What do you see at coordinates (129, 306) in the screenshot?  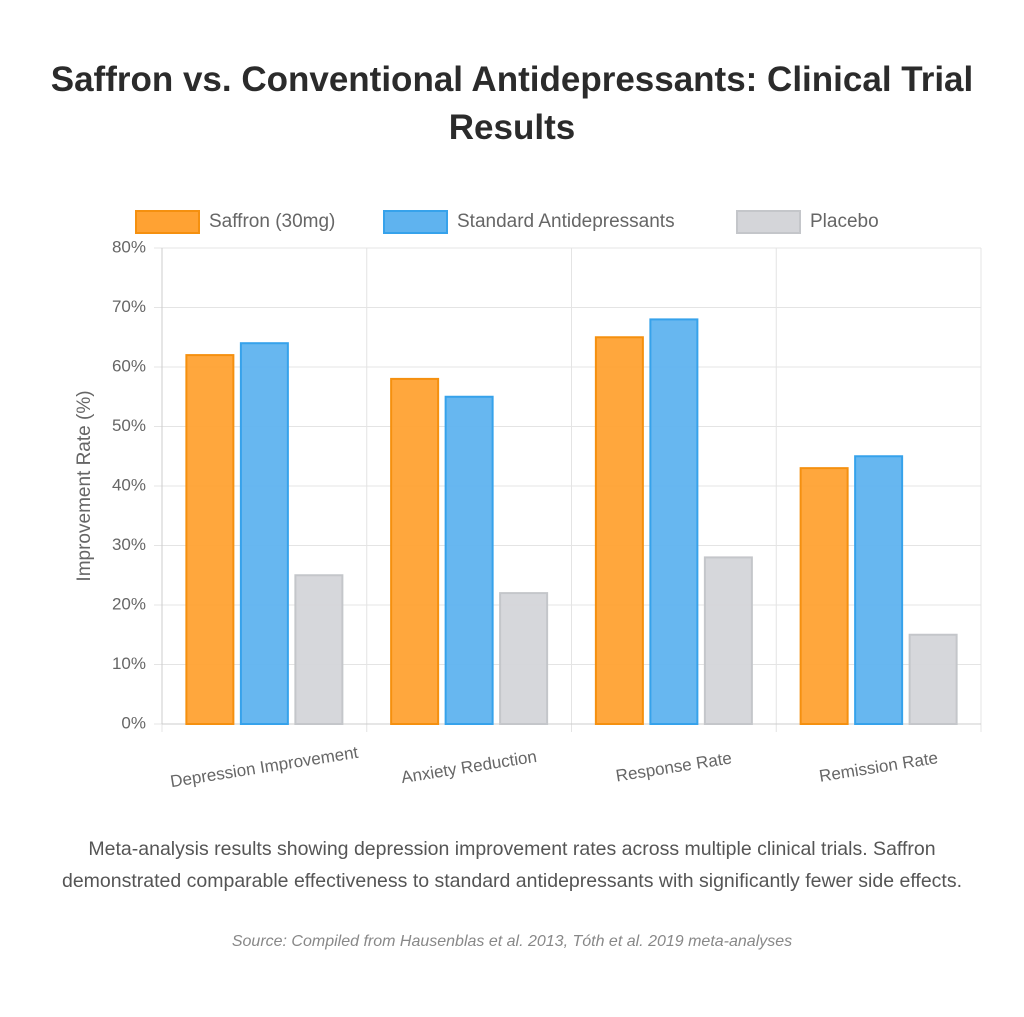 I see `y-tick-label: 70%` at bounding box center [129, 306].